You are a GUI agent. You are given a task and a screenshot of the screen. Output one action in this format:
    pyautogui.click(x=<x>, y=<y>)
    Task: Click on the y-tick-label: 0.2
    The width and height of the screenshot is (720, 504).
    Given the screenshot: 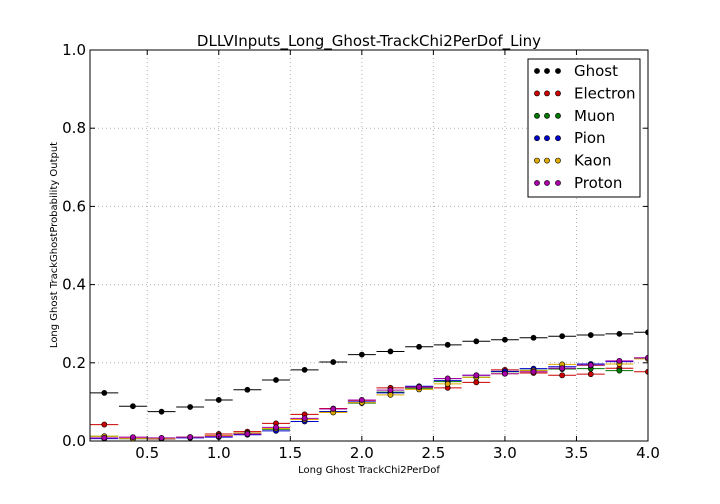 What is the action you would take?
    pyautogui.click(x=74, y=363)
    